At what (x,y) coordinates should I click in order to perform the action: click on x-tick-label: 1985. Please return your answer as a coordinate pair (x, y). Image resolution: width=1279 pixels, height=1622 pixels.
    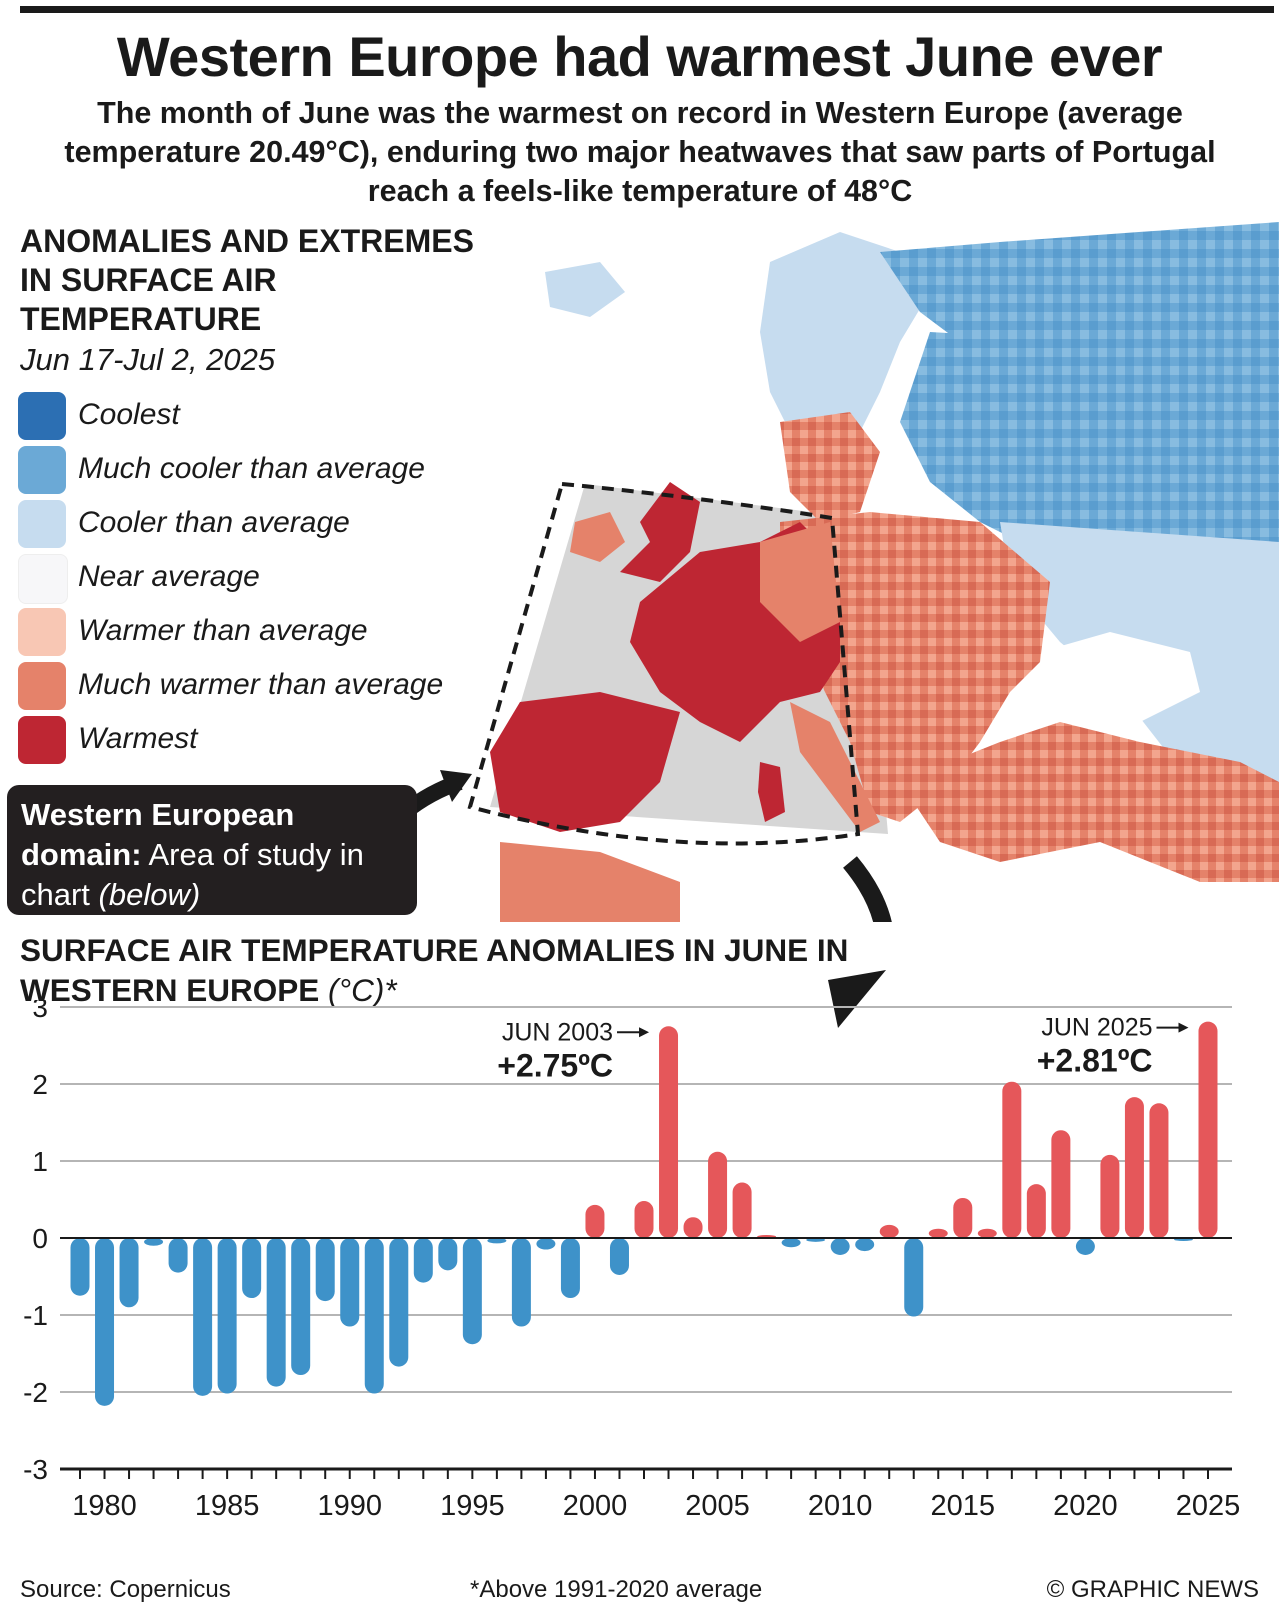
    Looking at the image, I should click on (227, 1506).